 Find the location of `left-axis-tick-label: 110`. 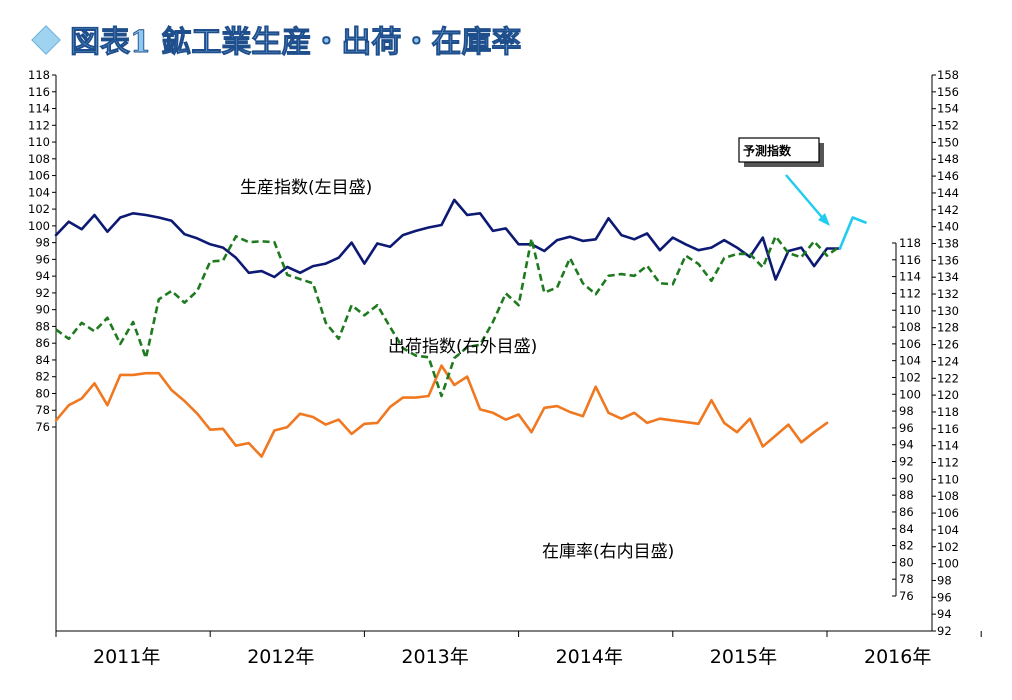

left-axis-tick-label: 110 is located at coordinates (39, 142).